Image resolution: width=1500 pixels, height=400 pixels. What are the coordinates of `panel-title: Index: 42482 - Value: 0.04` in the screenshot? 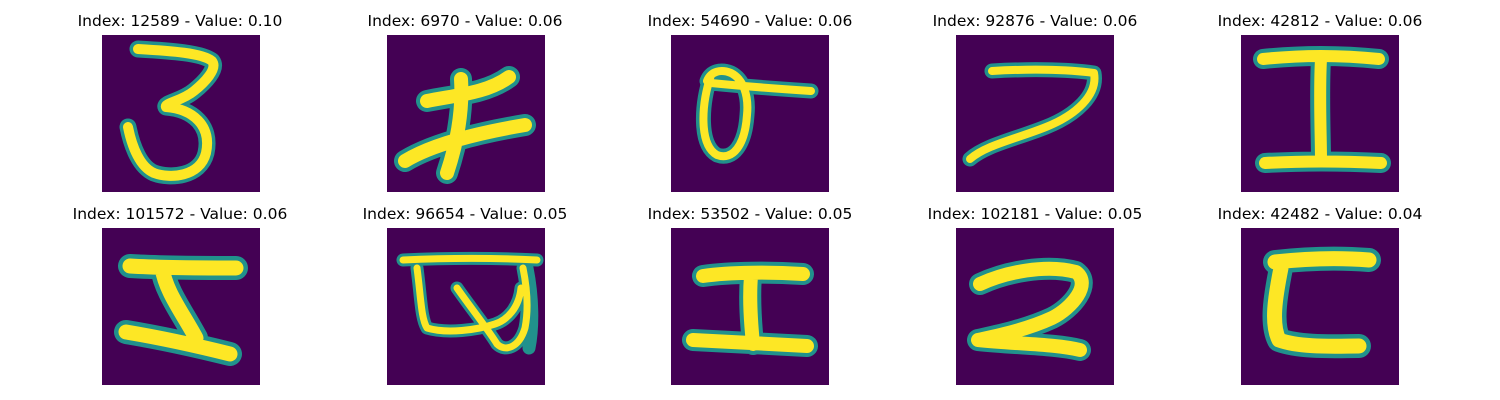 It's located at (1320, 214).